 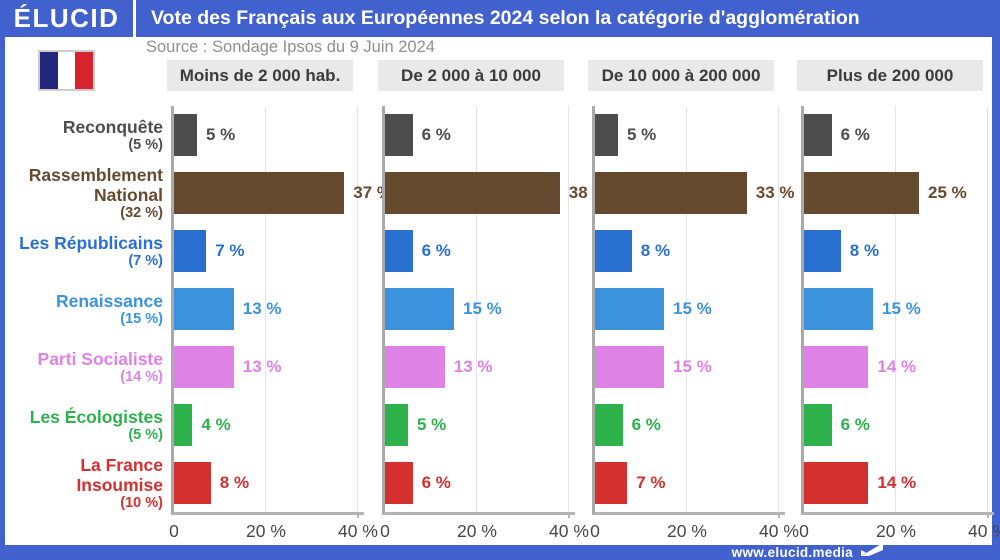 What do you see at coordinates (49, 70) in the screenshot?
I see `flag-stripe-blue` at bounding box center [49, 70].